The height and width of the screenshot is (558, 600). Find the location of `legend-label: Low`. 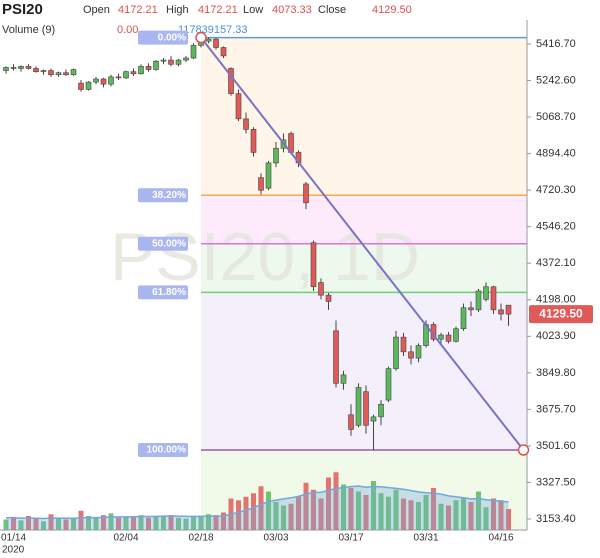

legend-label: Low is located at coordinates (253, 10).